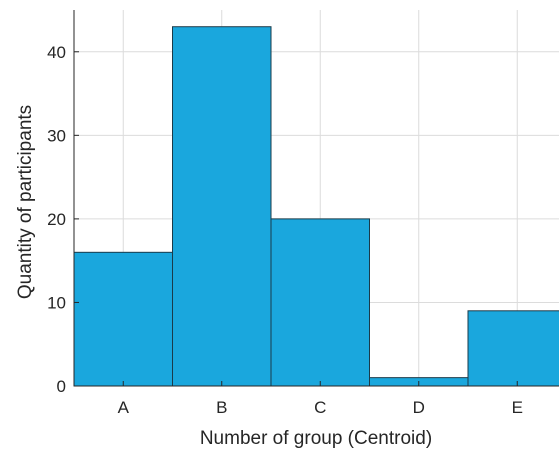  What do you see at coordinates (124, 407) in the screenshot?
I see `x-tick-label-a: A` at bounding box center [124, 407].